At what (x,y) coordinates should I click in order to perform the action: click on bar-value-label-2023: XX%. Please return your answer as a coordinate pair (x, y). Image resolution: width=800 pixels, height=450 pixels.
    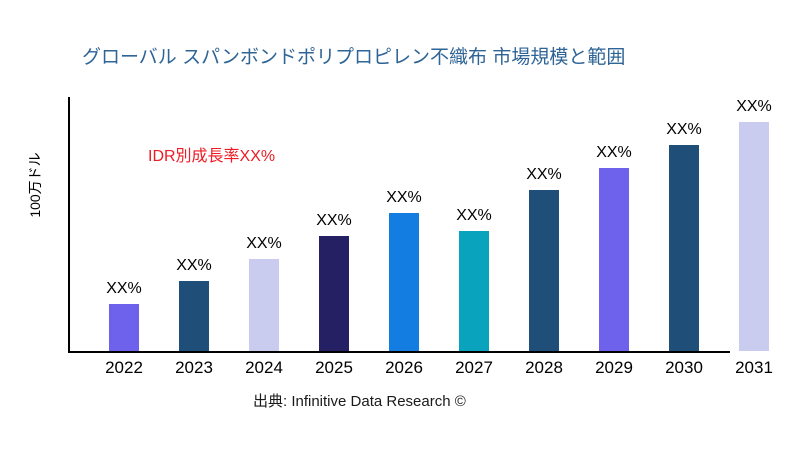
    Looking at the image, I should click on (194, 265).